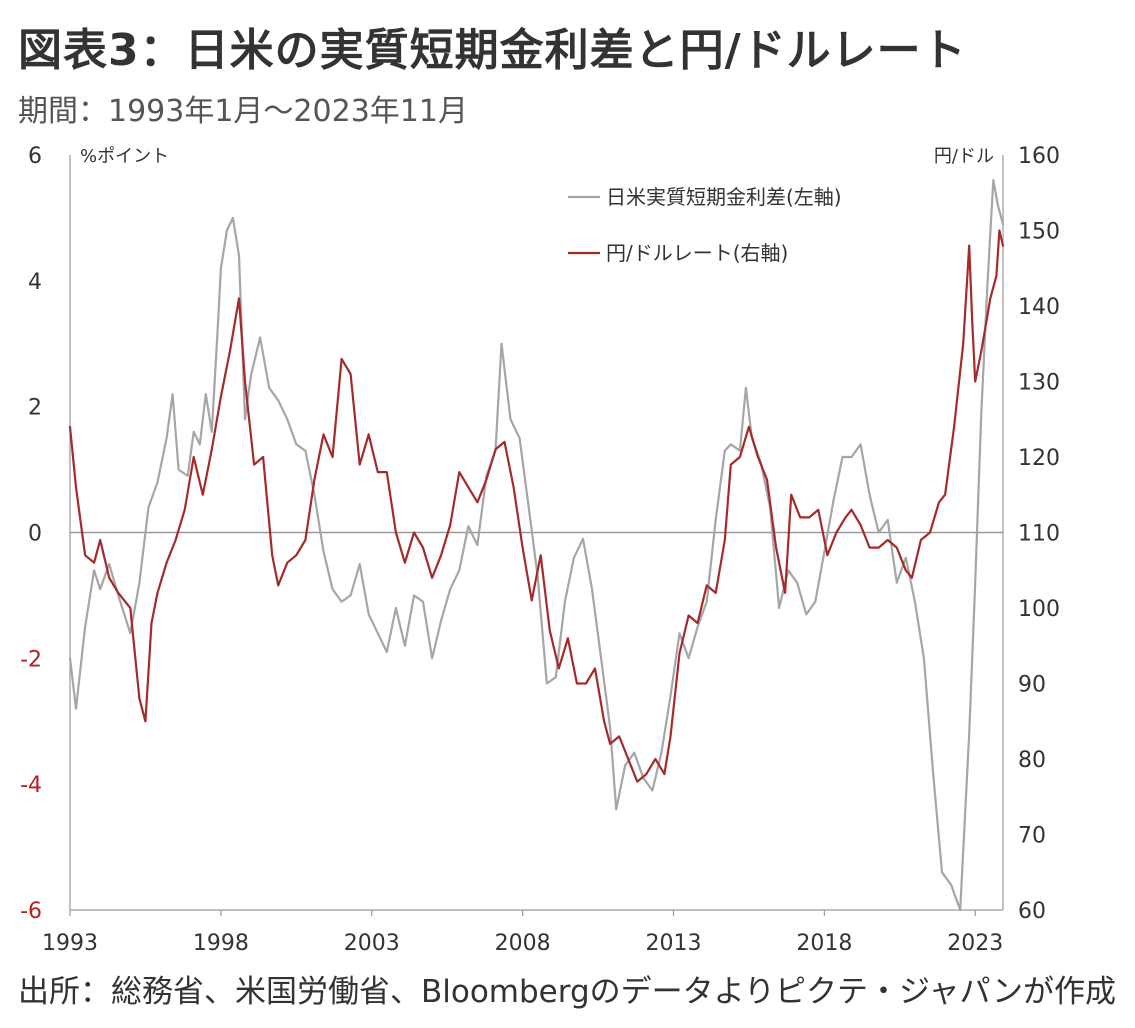 The image size is (1135, 1028). I want to click on right-axis-unit: 円/ドル, so click(964, 156).